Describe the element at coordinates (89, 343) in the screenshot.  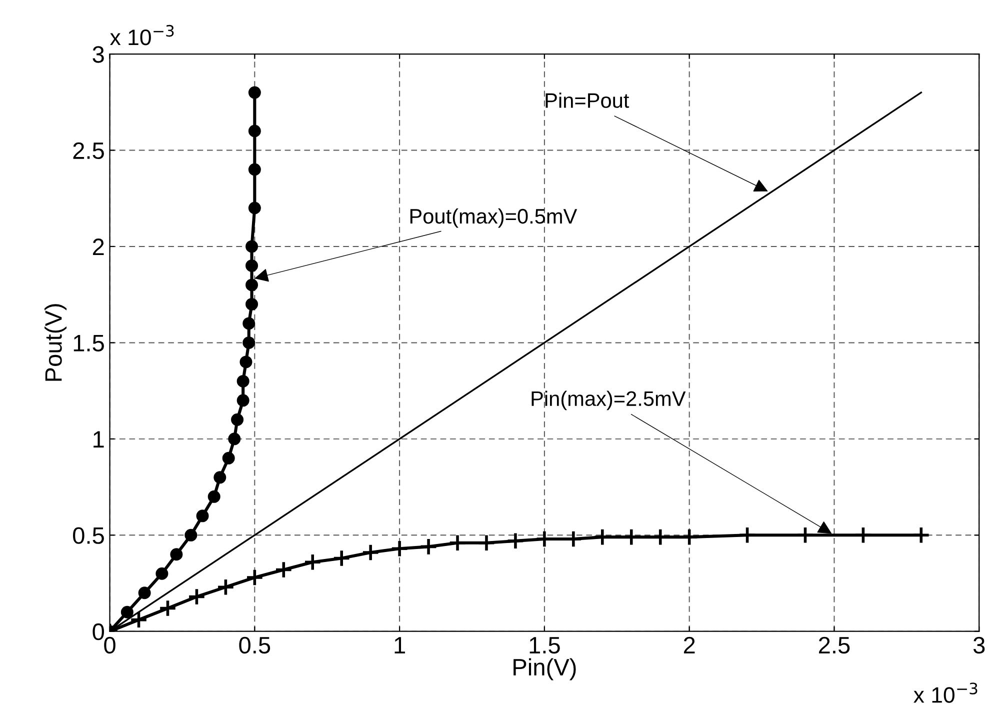
I see `y-tick-label: 1.5` at that location.